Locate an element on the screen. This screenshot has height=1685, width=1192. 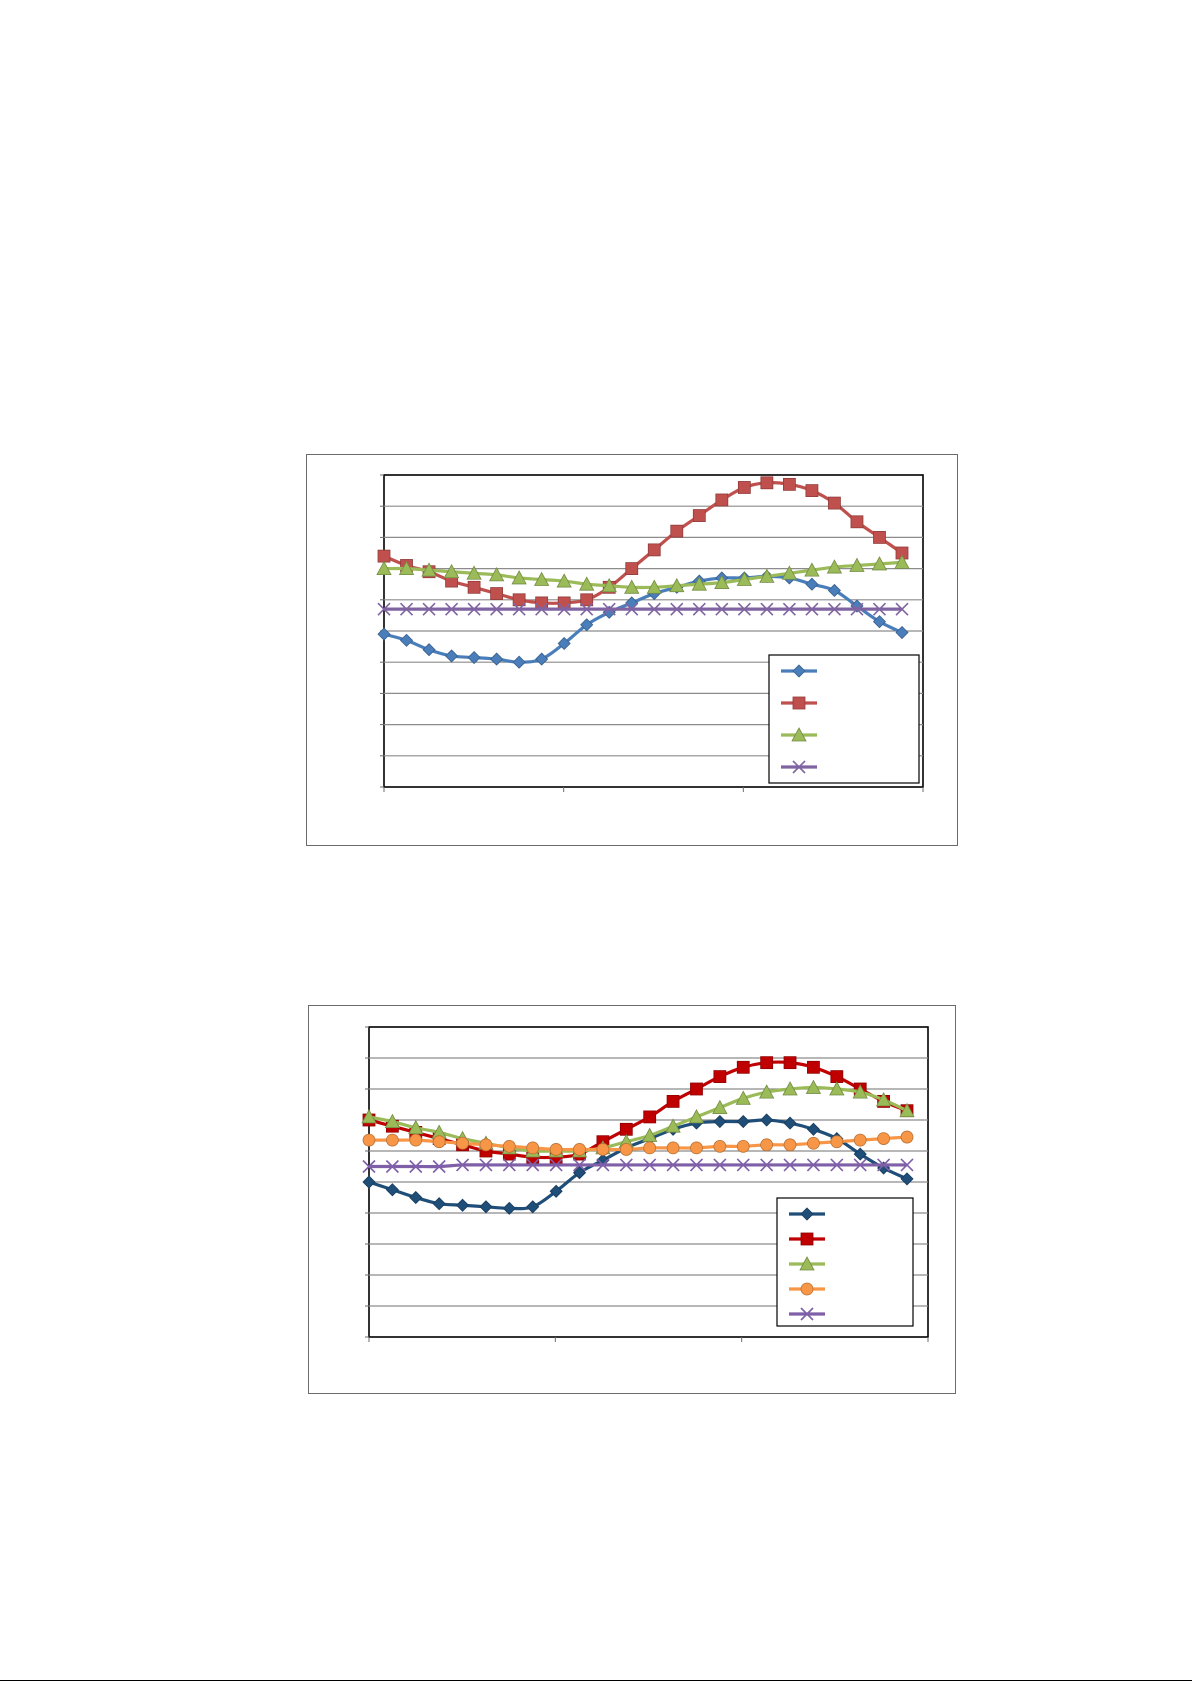
chart-1-series-2-line is located at coordinates (643, 543).